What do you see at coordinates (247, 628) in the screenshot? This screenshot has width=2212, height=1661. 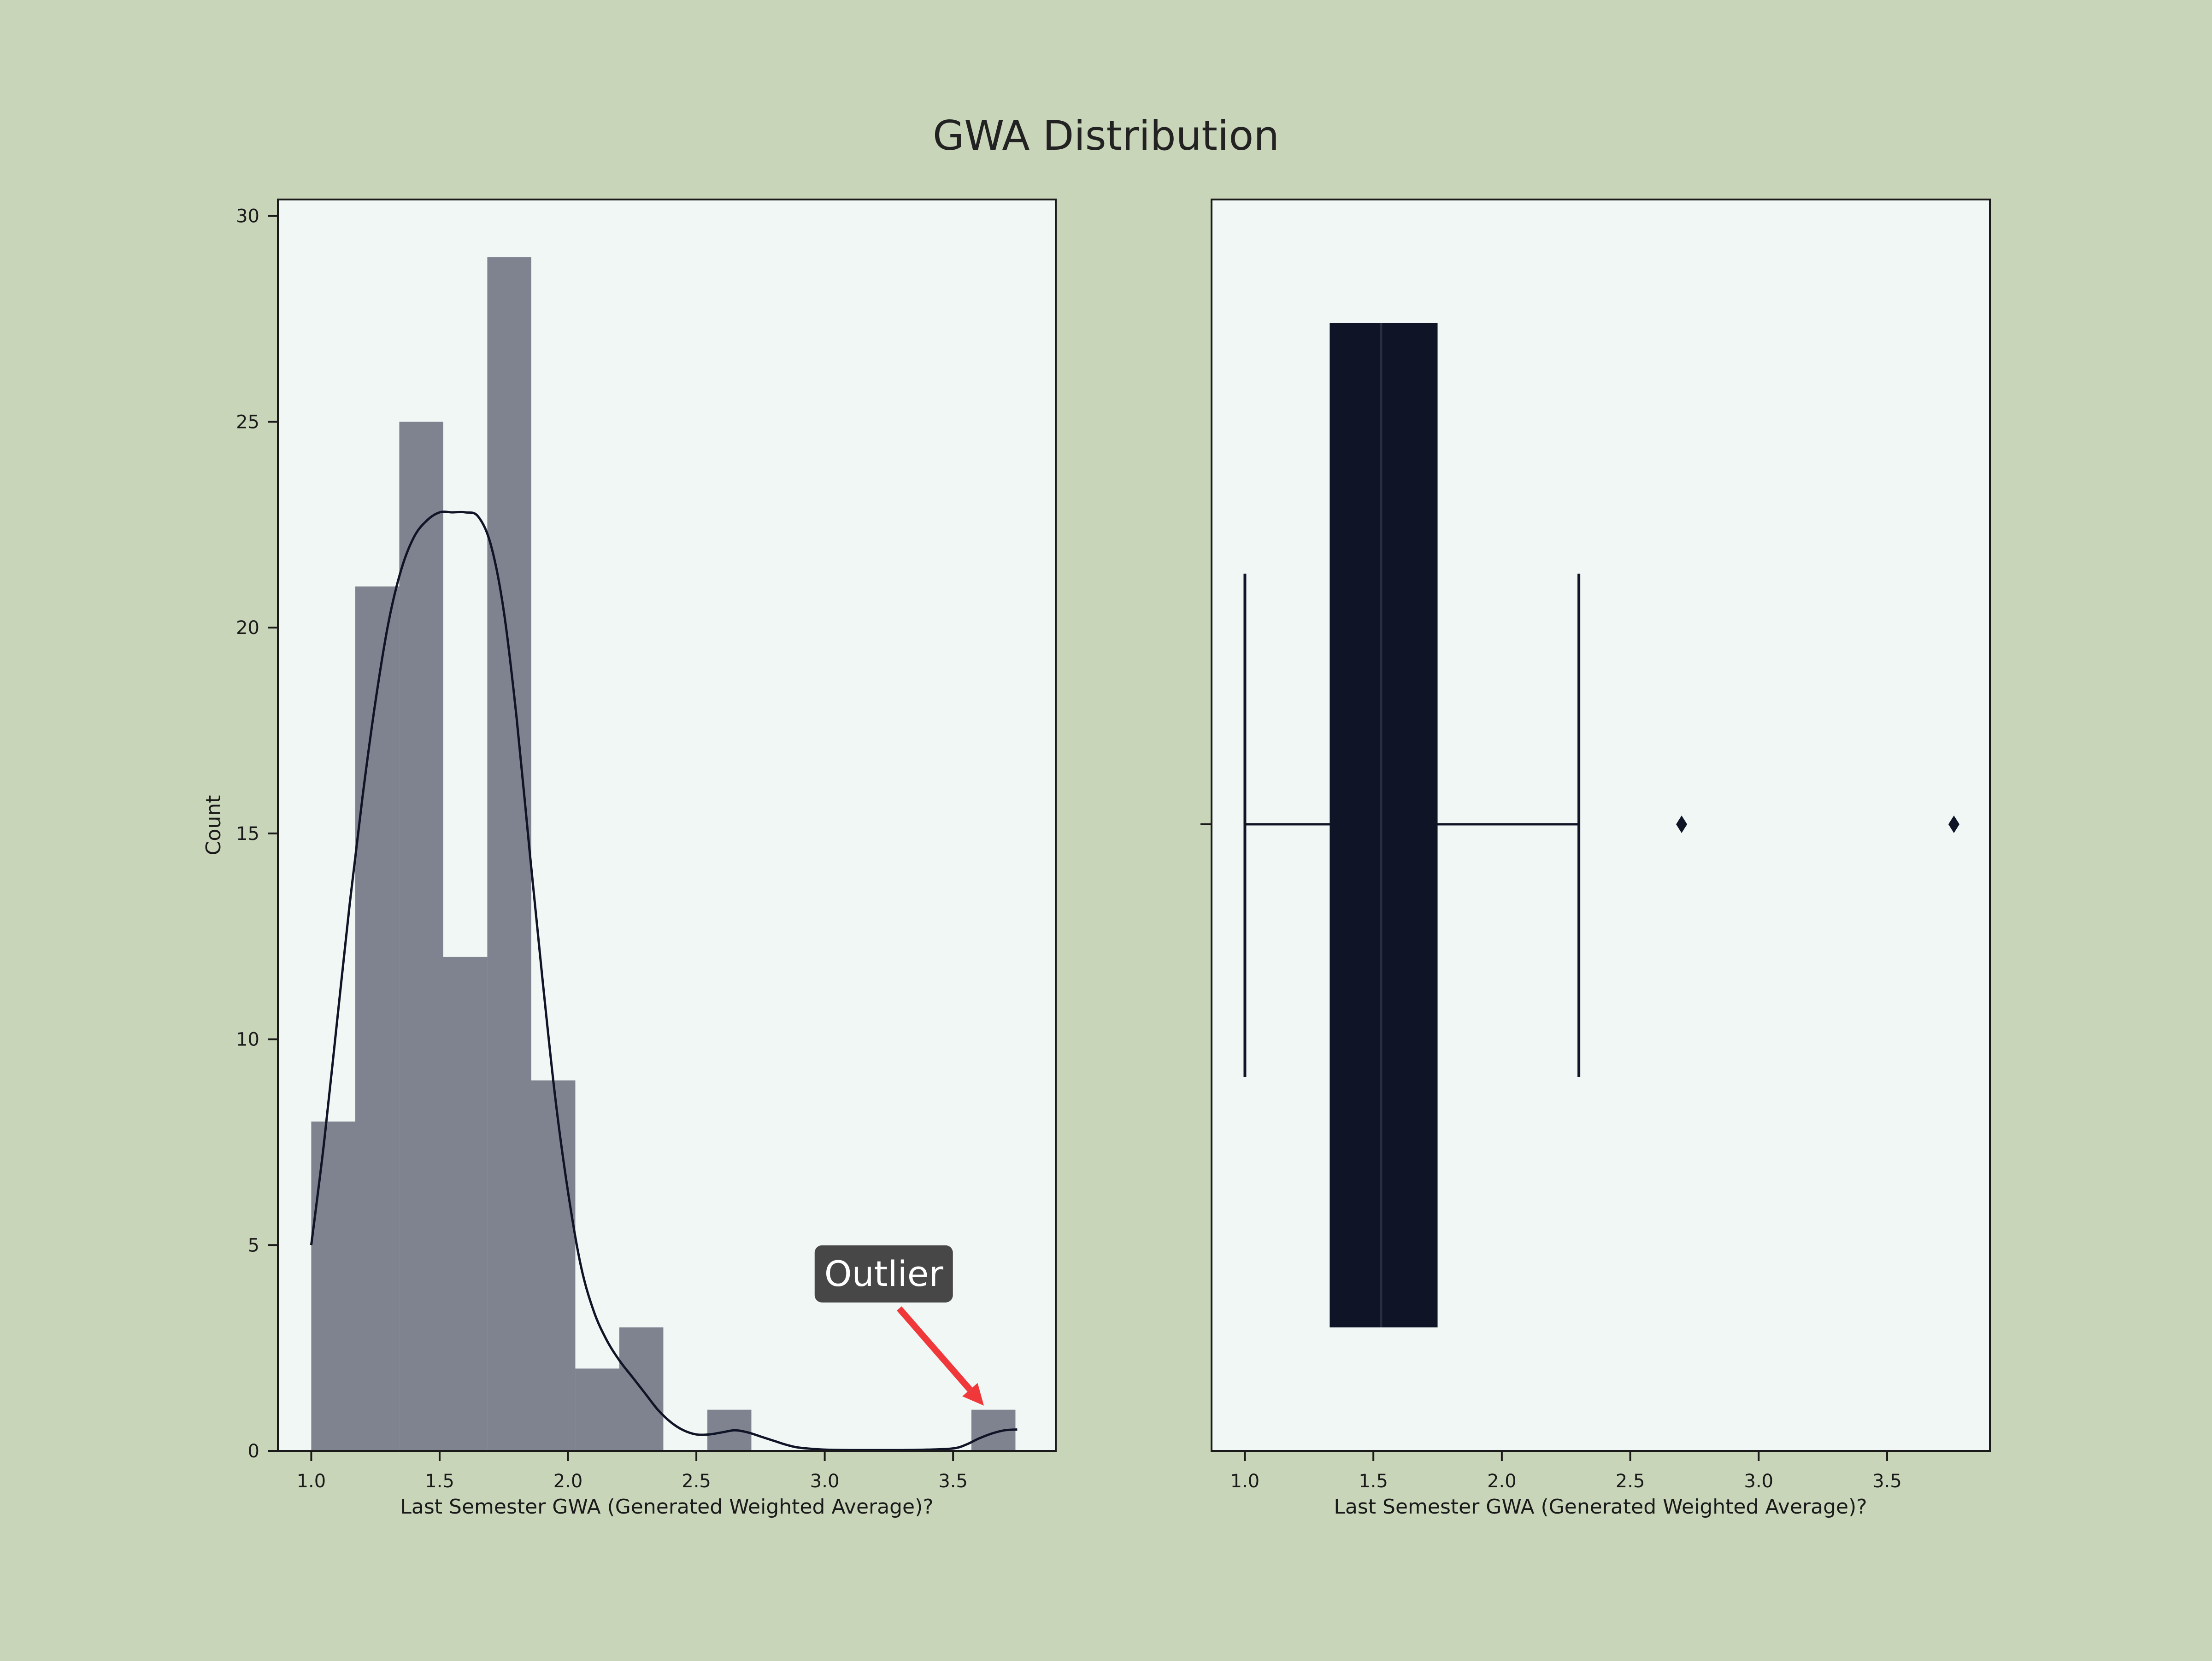 I see `histogram-y-tick-label: 20` at bounding box center [247, 628].